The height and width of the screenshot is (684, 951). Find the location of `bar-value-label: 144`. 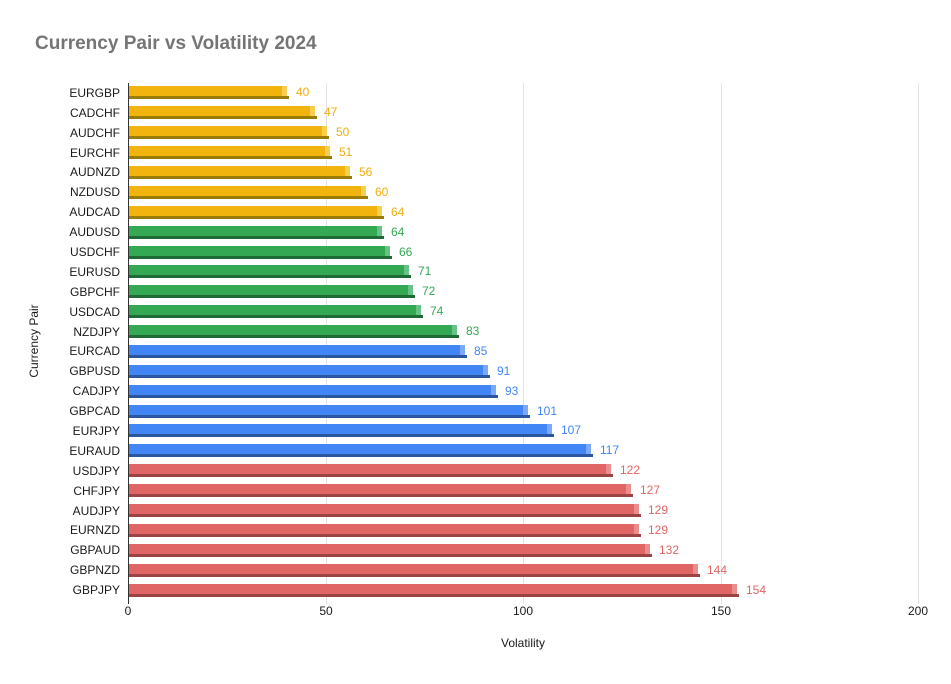

bar-value-label: 144 is located at coordinates (717, 570).